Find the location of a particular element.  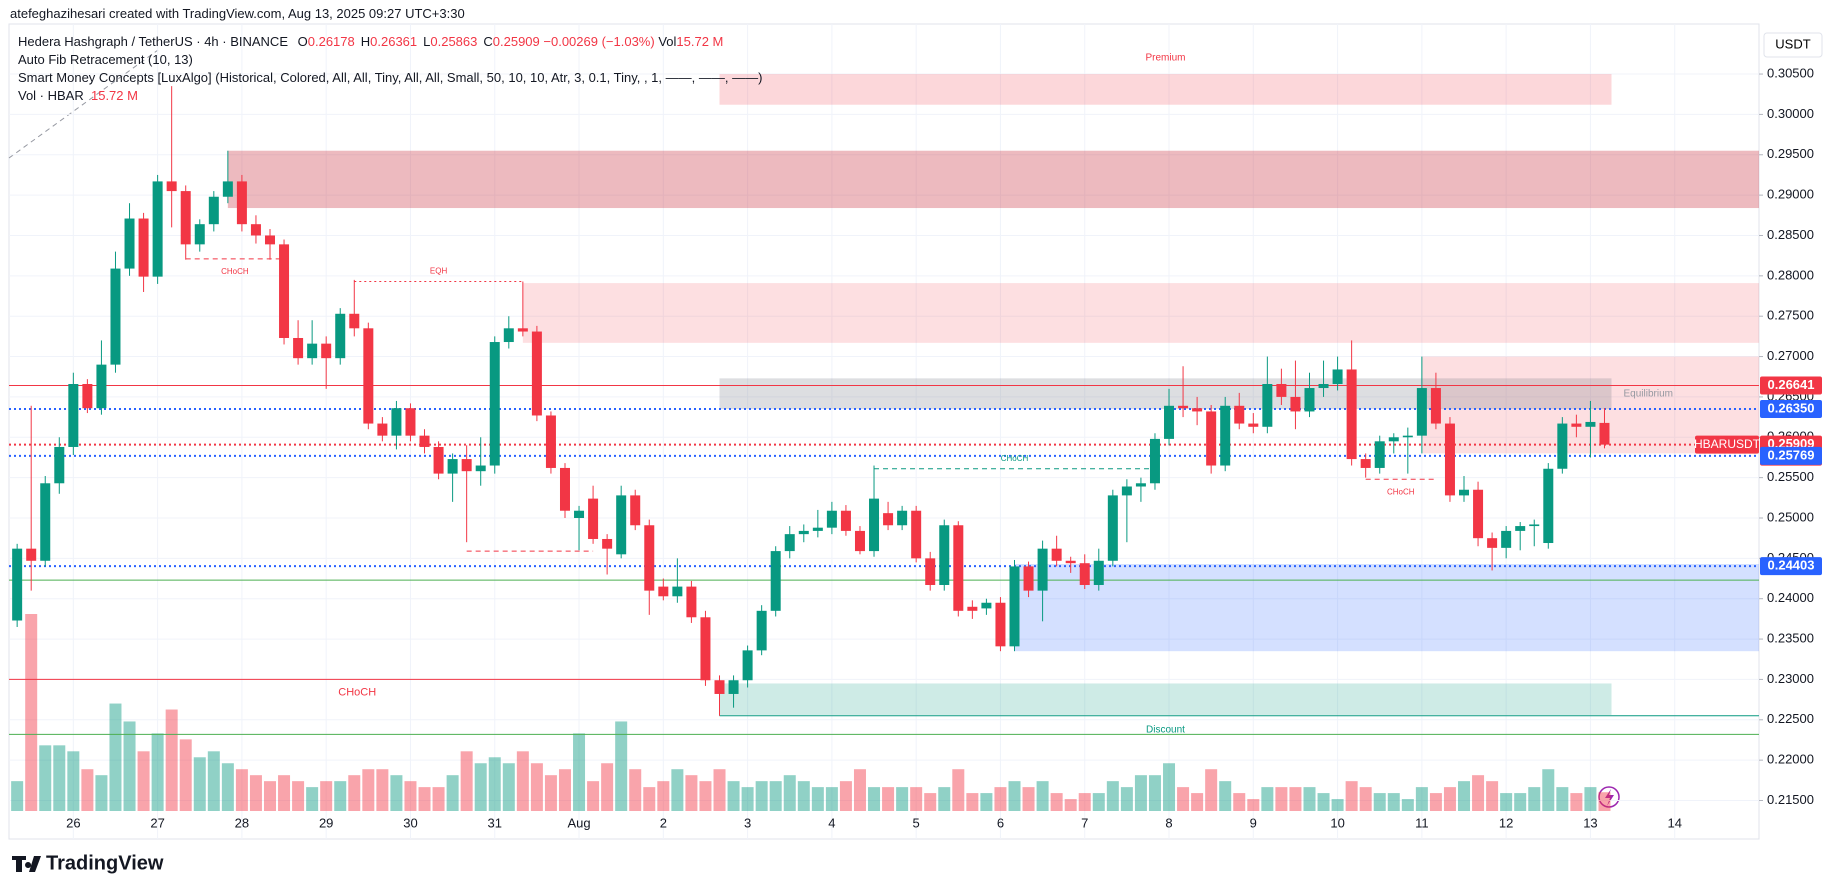

volume-value: 15.72 M is located at coordinates (114, 95).